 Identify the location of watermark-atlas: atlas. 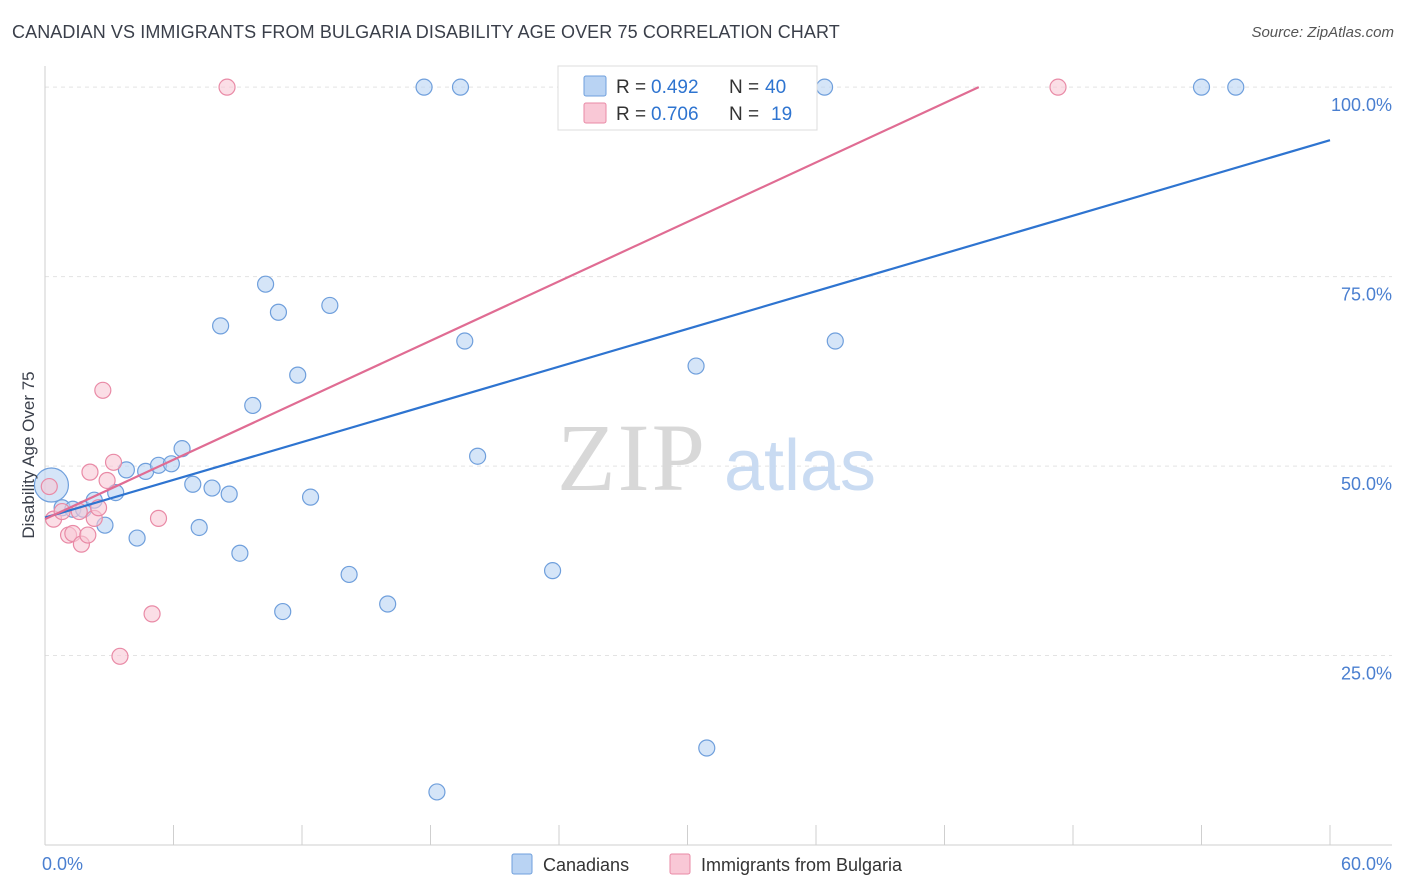
(800, 466).